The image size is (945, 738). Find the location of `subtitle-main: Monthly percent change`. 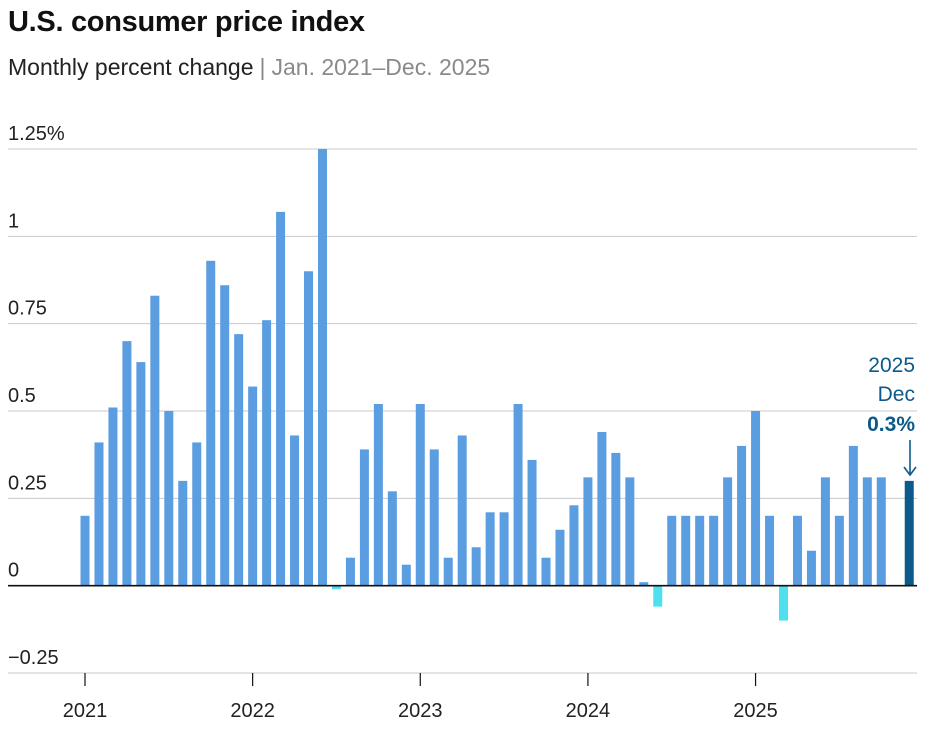

subtitle-main: Monthly percent change is located at coordinates (131, 67).